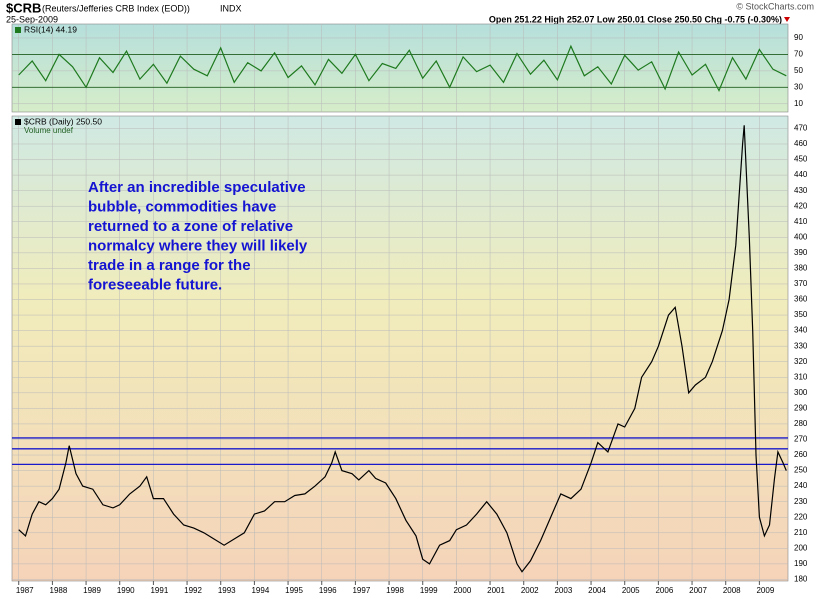 The height and width of the screenshot is (599, 820). Describe the element at coordinates (496, 590) in the screenshot. I see `x-tick-label: 2001` at that location.